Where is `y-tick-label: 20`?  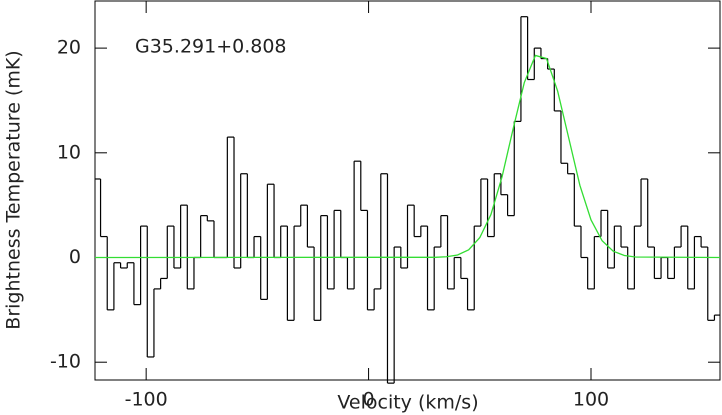 y-tick-label: 20 is located at coordinates (69, 48).